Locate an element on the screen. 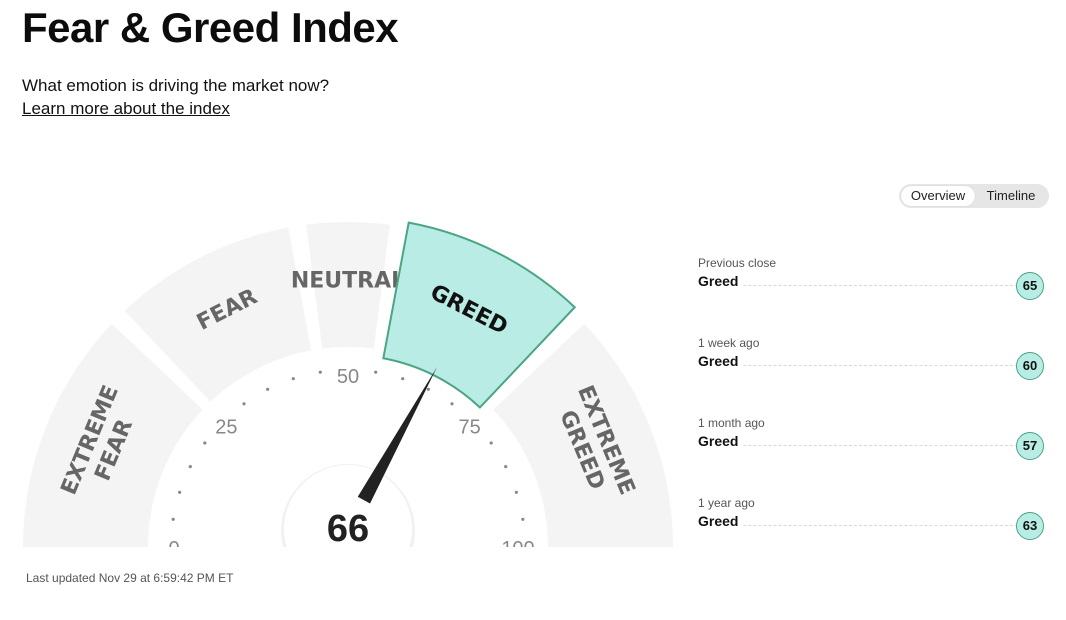  history-period: Previous close is located at coordinates (737, 263).